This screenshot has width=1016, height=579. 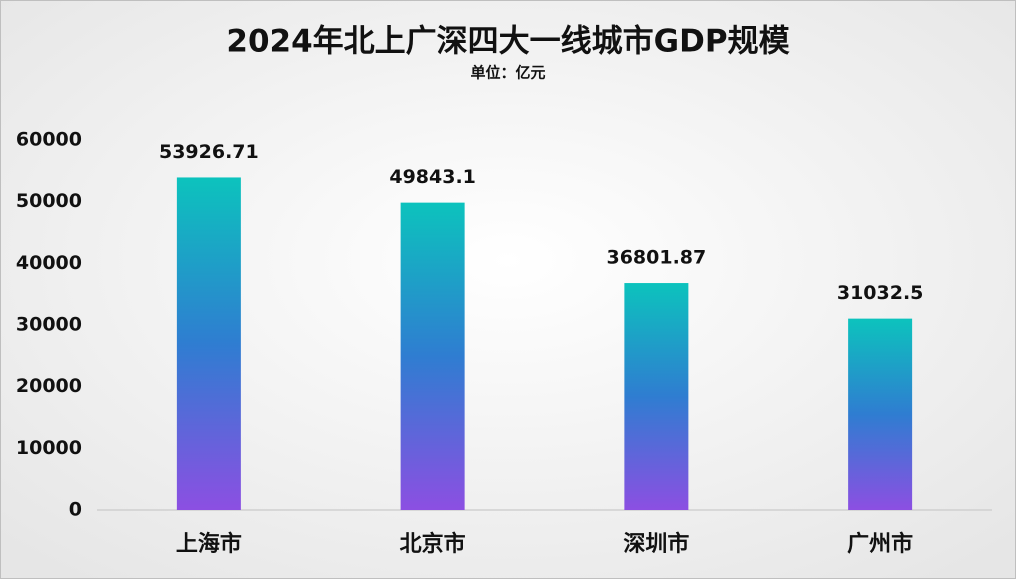 I want to click on value-label: 53926.71, so click(x=209, y=152).